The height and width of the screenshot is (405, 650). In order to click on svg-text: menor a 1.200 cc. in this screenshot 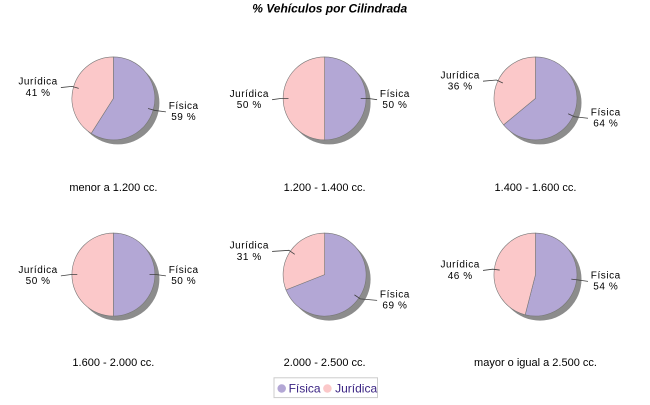, I will do `click(113, 188)`.